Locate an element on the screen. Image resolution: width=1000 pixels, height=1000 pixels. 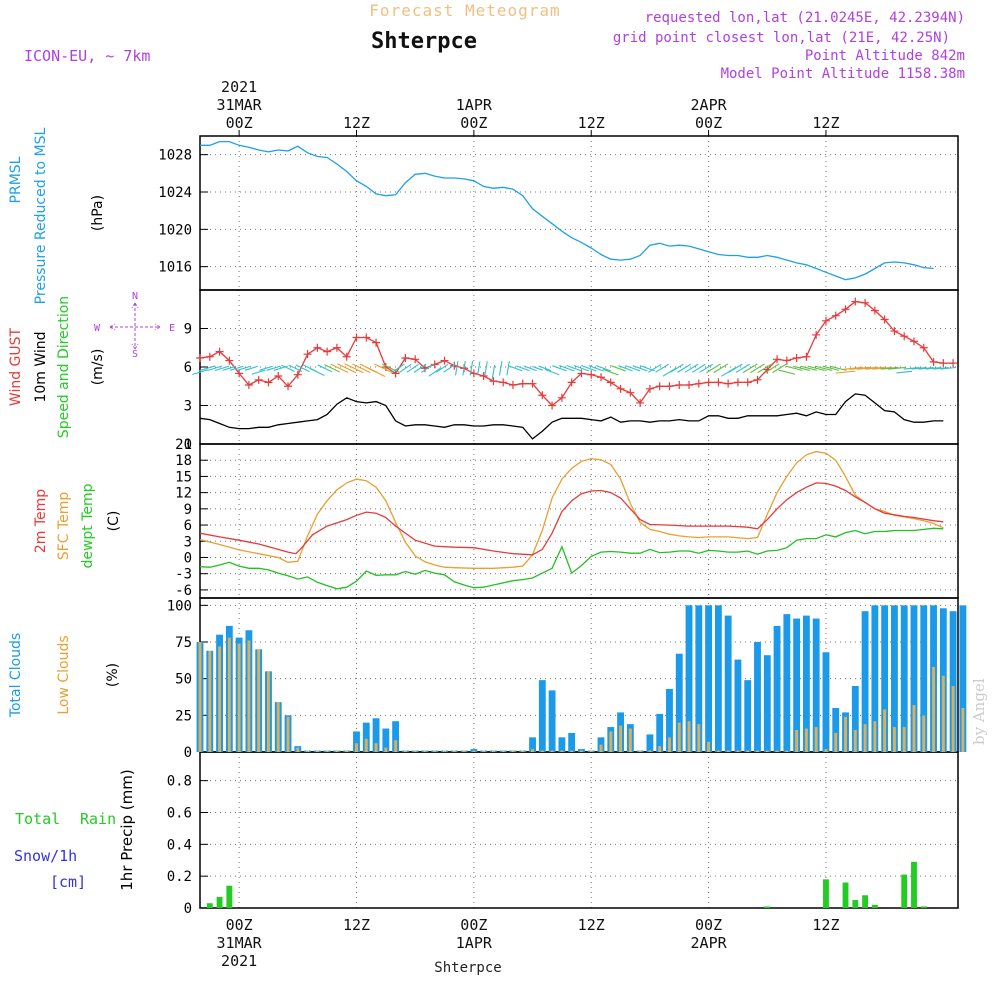
time-label-bottom: 2021 is located at coordinates (239, 961).